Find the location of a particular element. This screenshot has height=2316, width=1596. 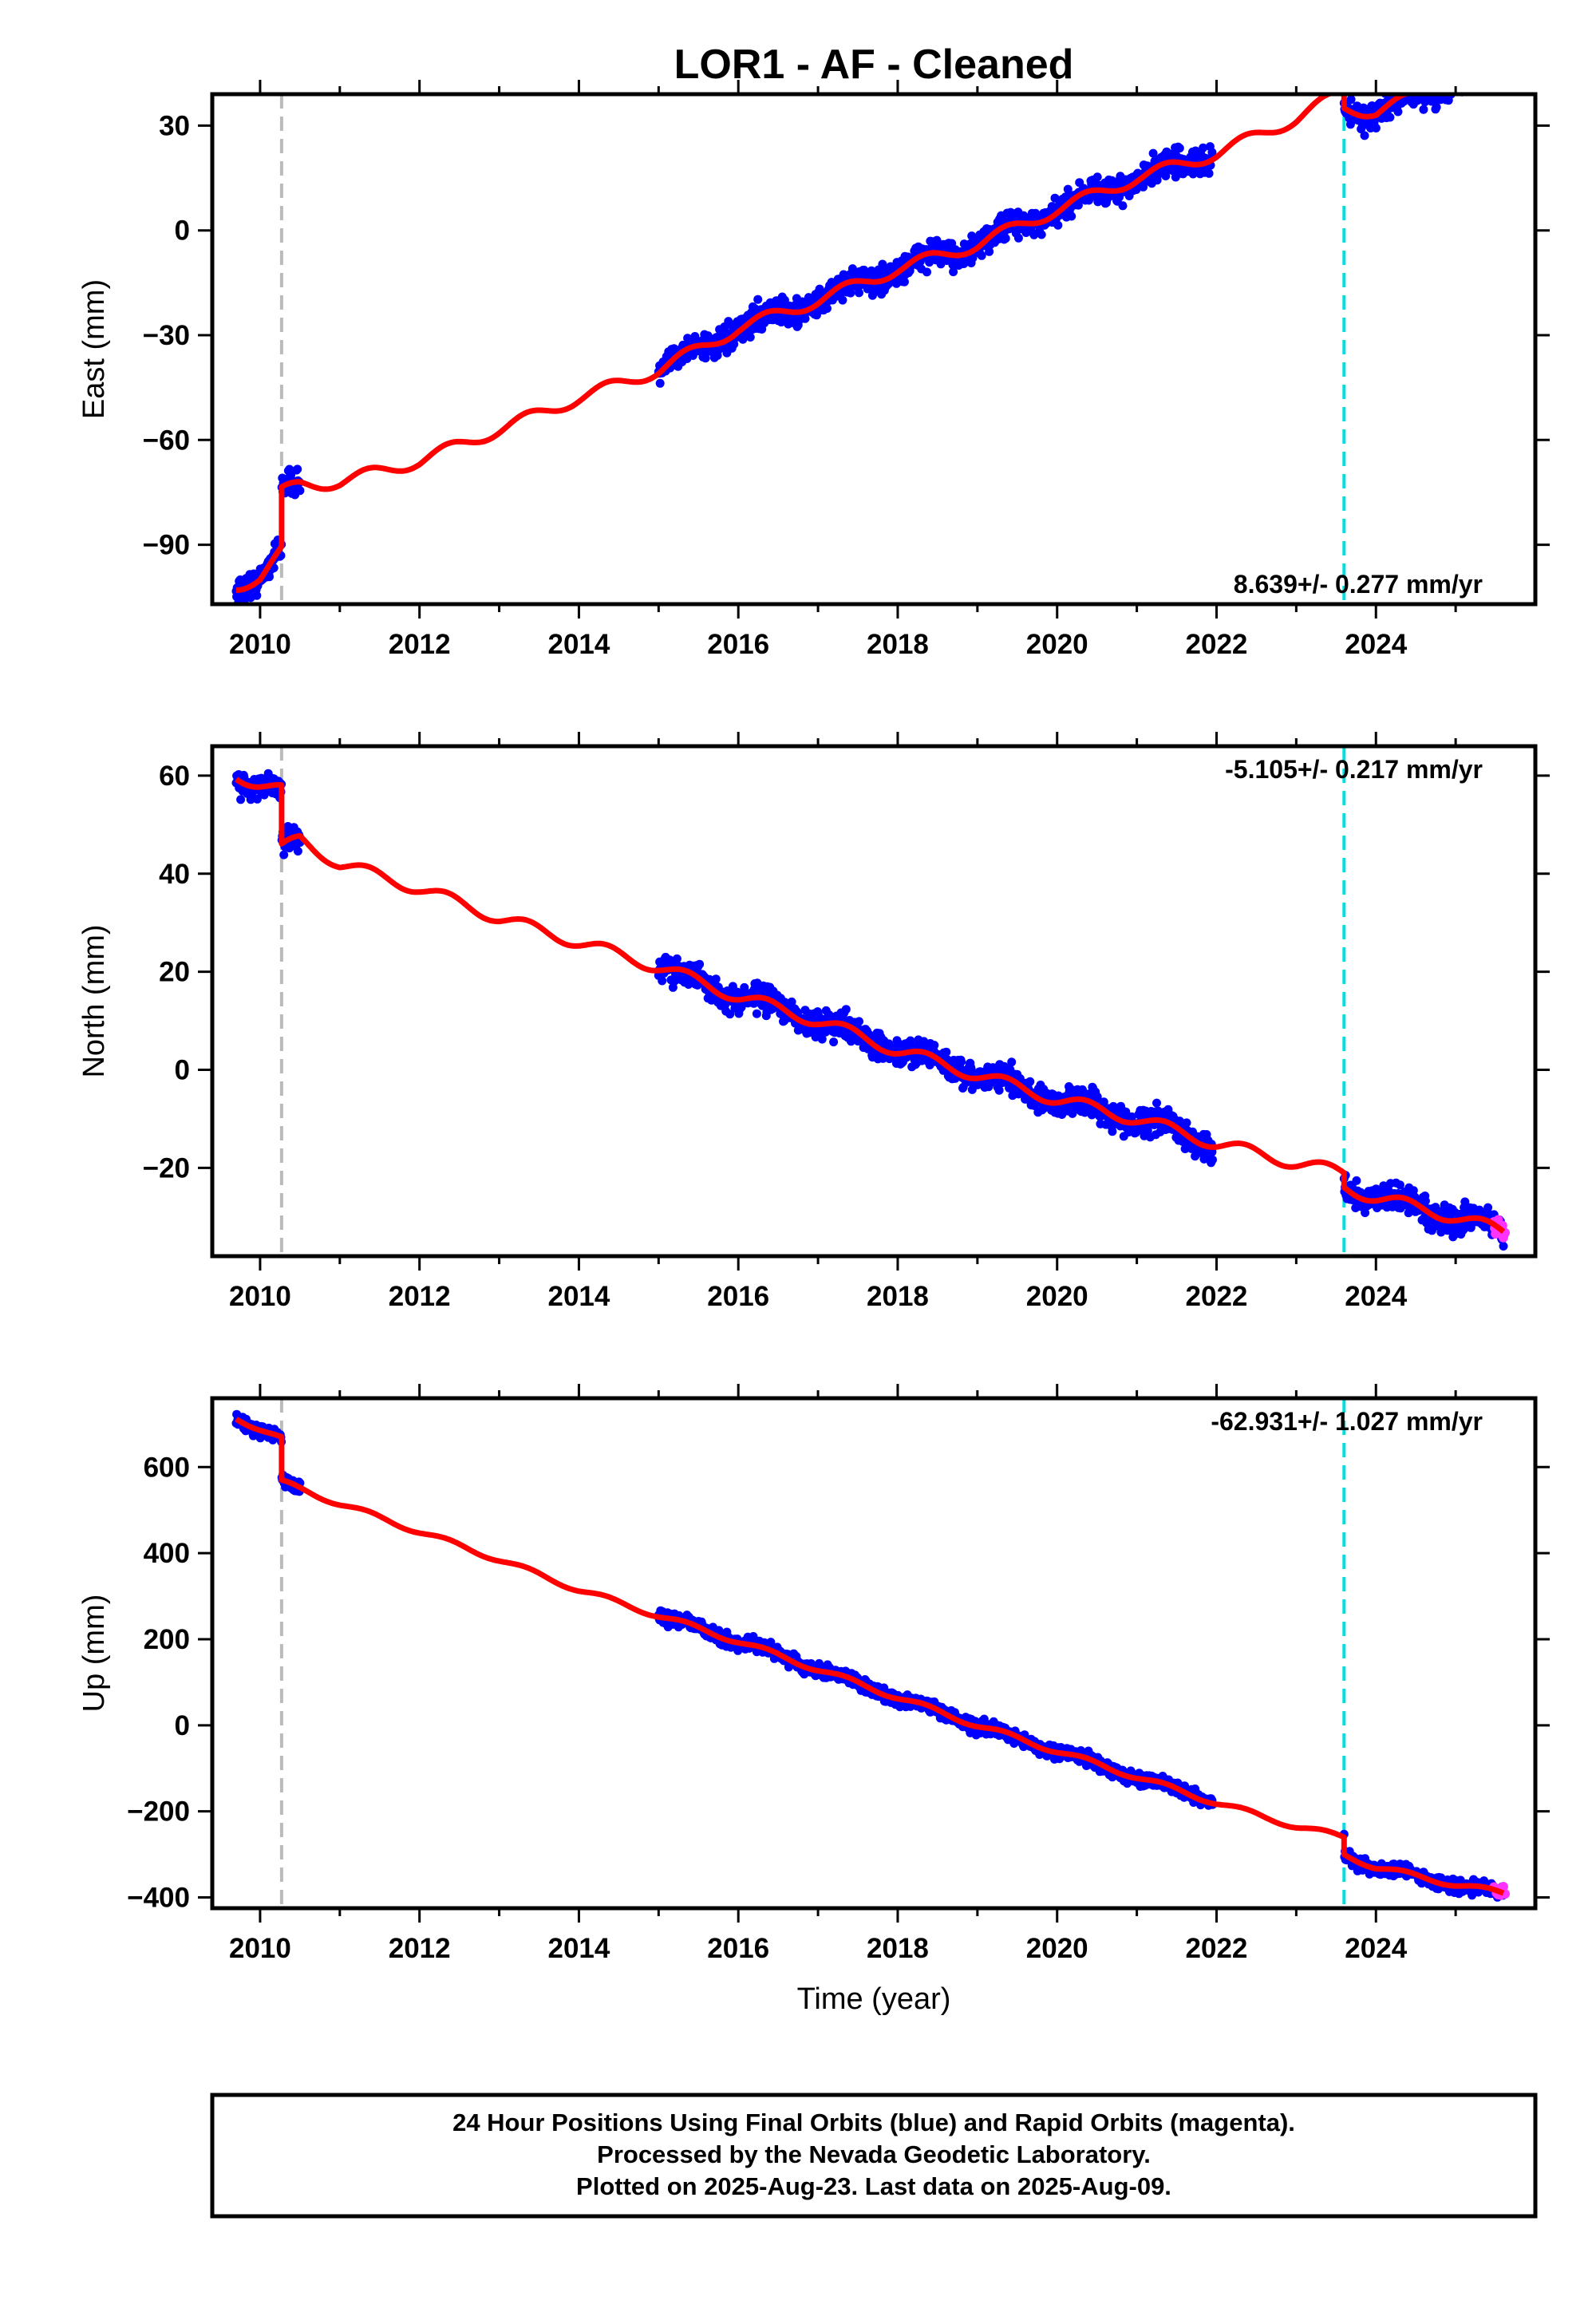

y-tick-label: 30 is located at coordinates (174, 125).